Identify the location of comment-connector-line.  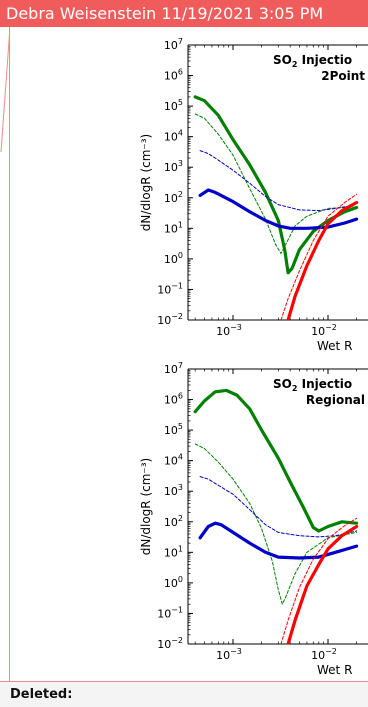
(5, 90).